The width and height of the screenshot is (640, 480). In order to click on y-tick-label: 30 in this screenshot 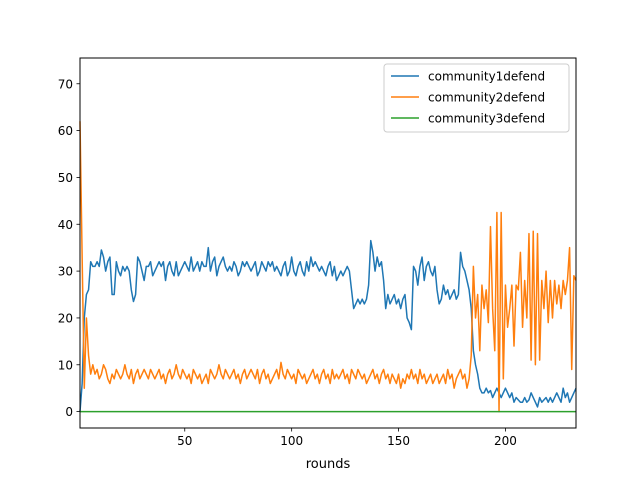, I will do `click(65, 272)`.